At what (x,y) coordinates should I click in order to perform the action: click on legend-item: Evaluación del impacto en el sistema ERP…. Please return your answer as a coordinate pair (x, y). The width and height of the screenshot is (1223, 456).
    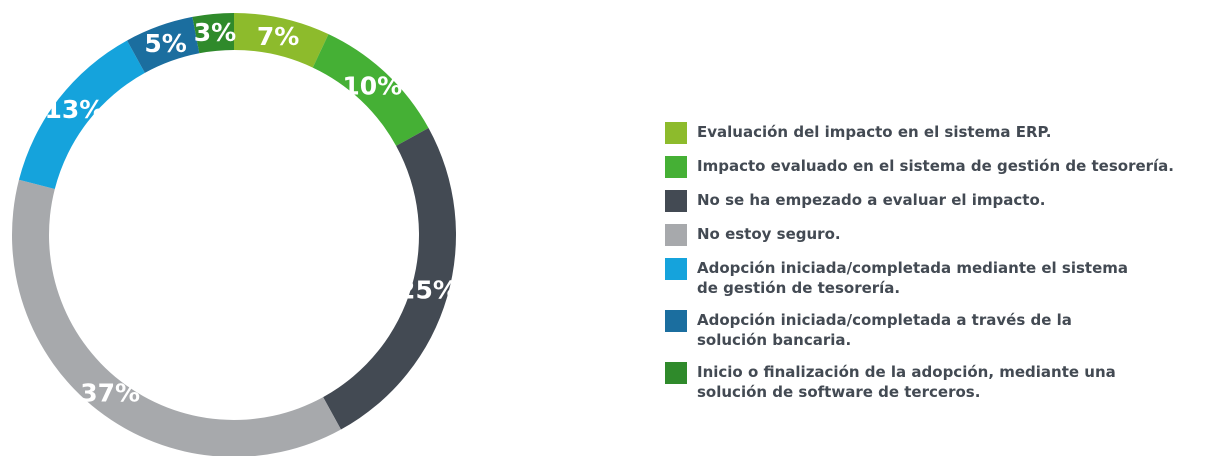
    Looking at the image, I should click on (919, 133).